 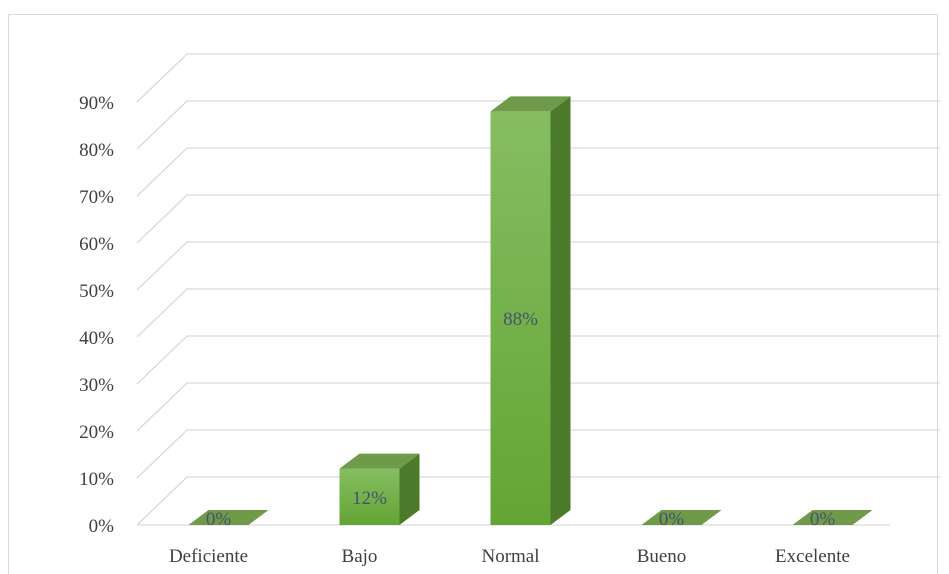 I want to click on y-tick-label: 30%, so click(x=96, y=385).